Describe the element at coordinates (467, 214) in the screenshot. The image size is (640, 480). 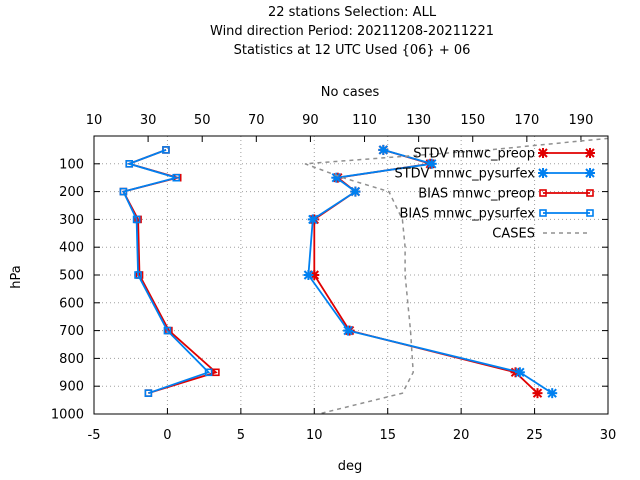
I see `legend-label: BIAS mnwc_pysurfex` at that location.